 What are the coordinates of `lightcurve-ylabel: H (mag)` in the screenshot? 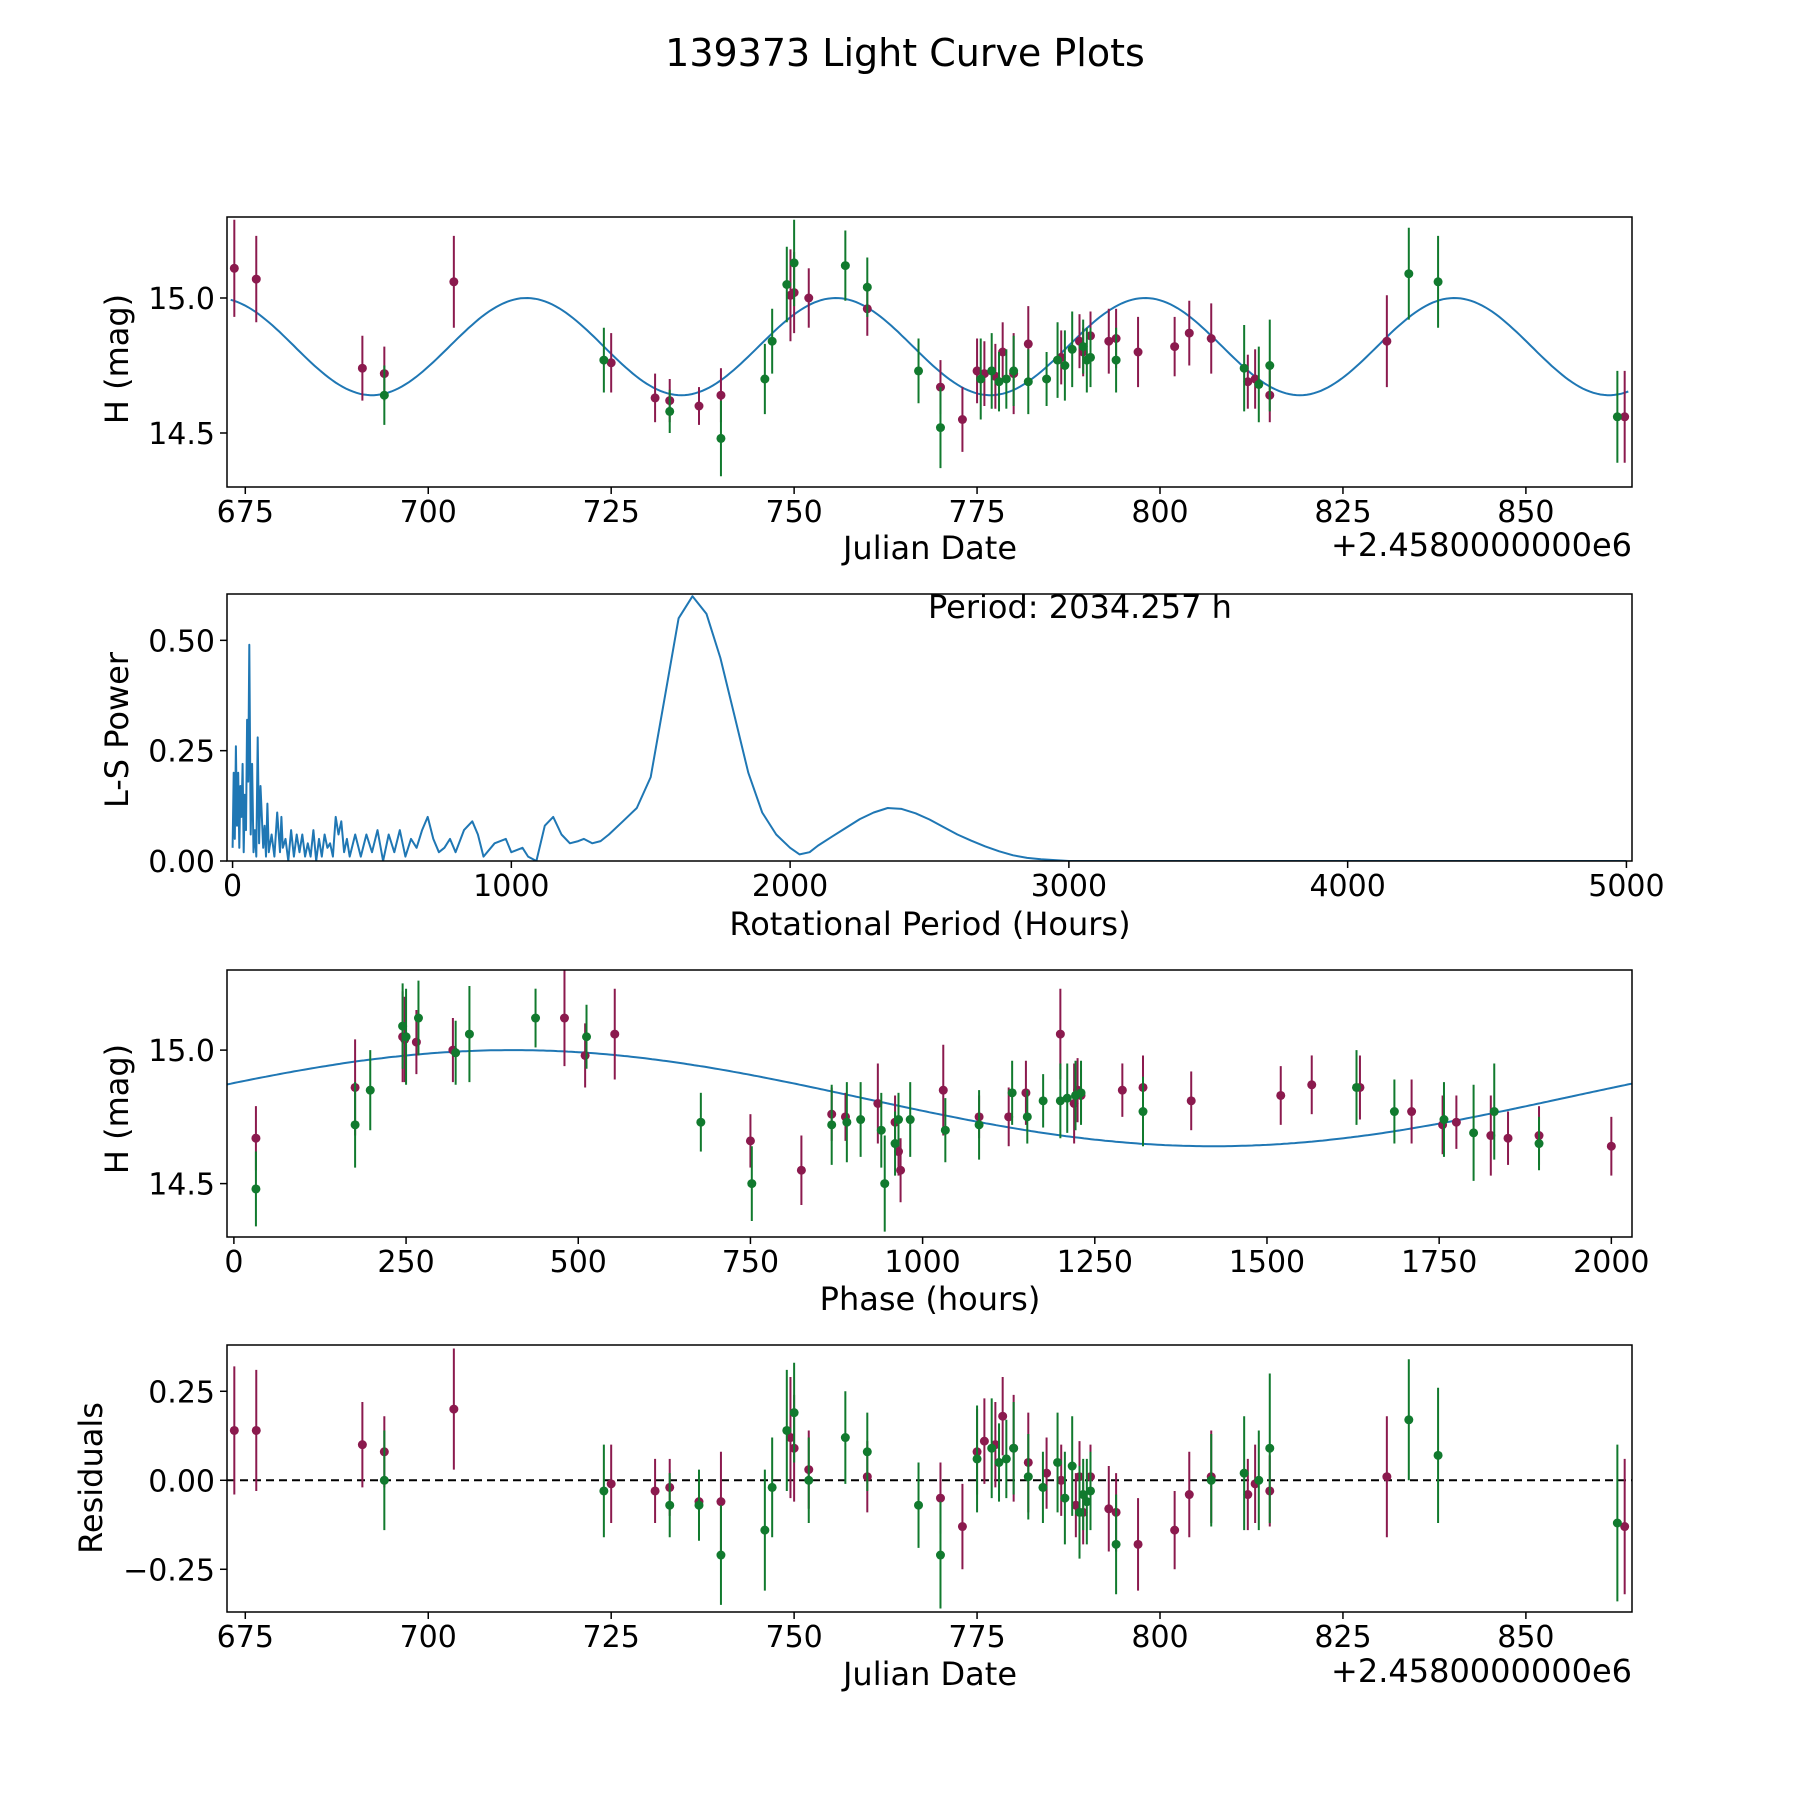 It's located at (117, 359).